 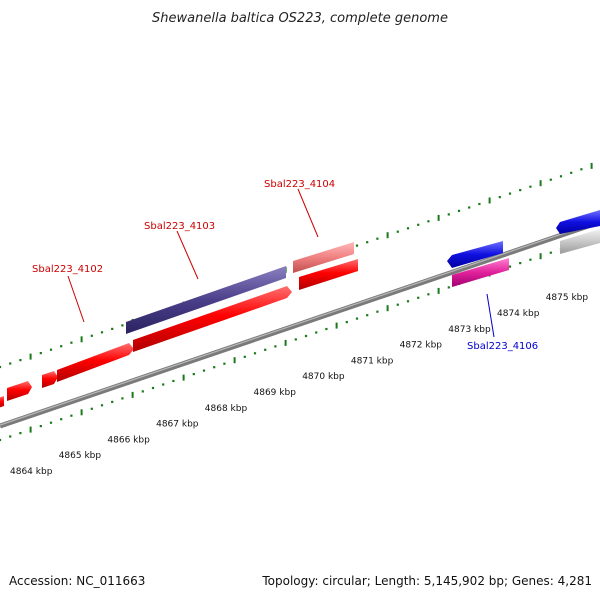 I want to click on gene-label: Sbal223_4106, so click(x=502, y=346).